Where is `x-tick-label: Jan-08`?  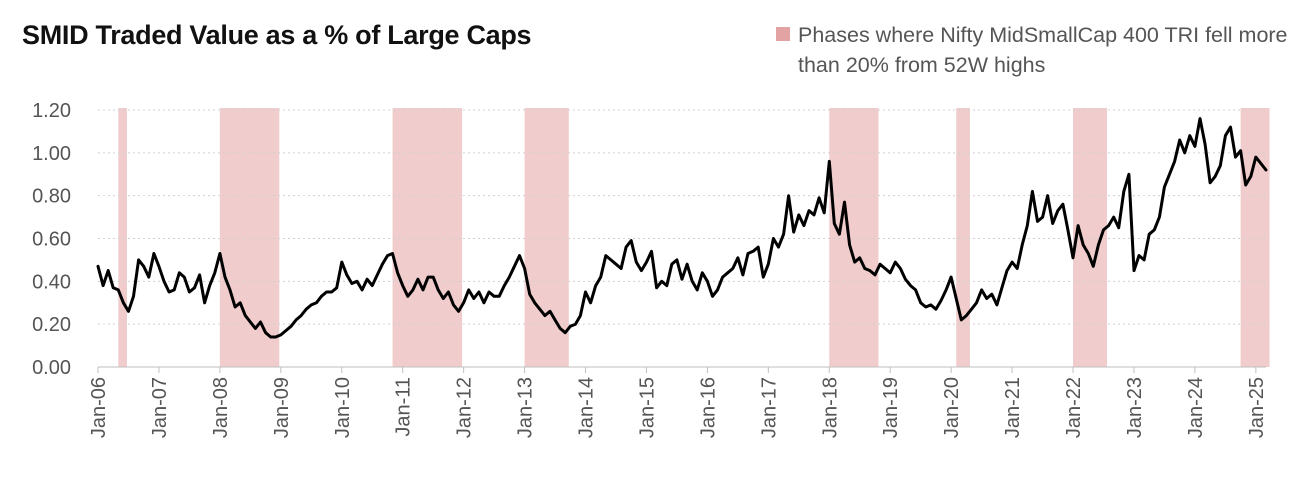 x-tick-label: Jan-08 is located at coordinates (221, 407).